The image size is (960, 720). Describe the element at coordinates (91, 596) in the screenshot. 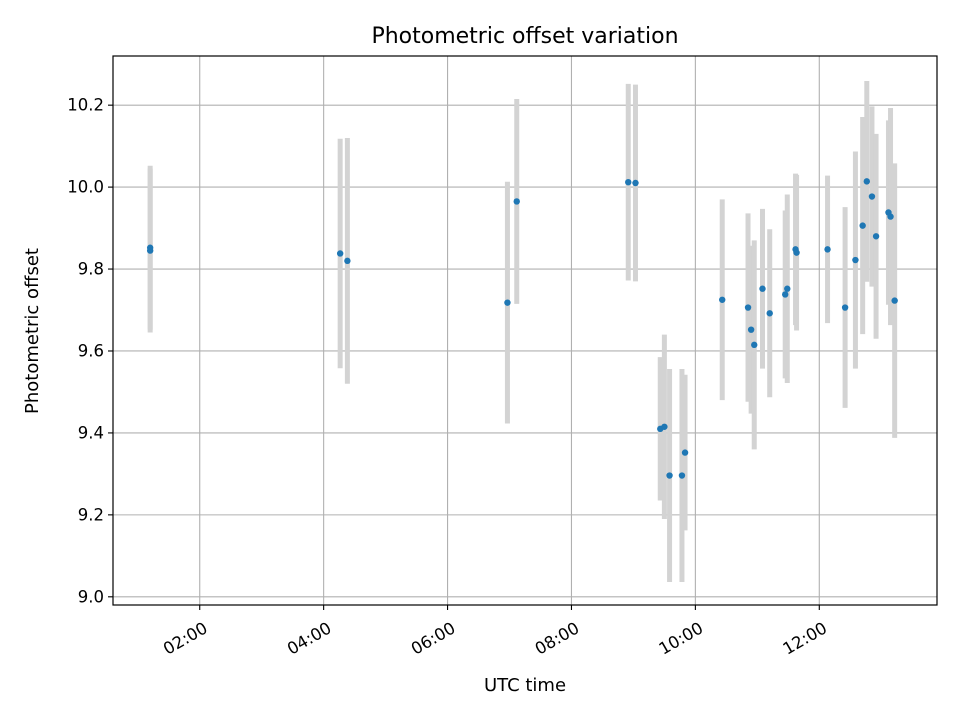

I see `y-tick-label: 9.0` at that location.